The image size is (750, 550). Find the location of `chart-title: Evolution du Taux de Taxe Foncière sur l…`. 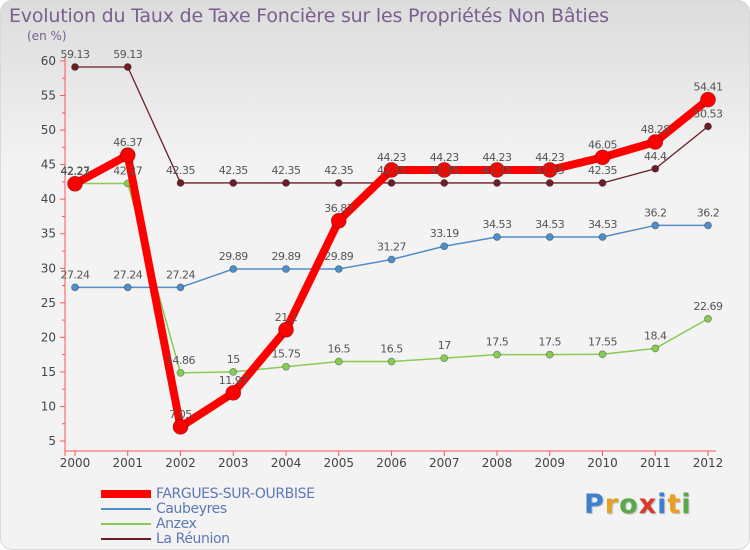

chart-title: Evolution du Taux de Taxe Foncière sur l… is located at coordinates (309, 16).